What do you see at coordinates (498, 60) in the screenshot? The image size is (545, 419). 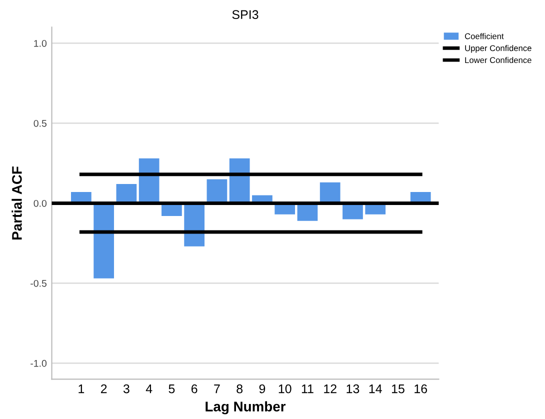 I see `legend-label: Lower Confidence` at bounding box center [498, 60].